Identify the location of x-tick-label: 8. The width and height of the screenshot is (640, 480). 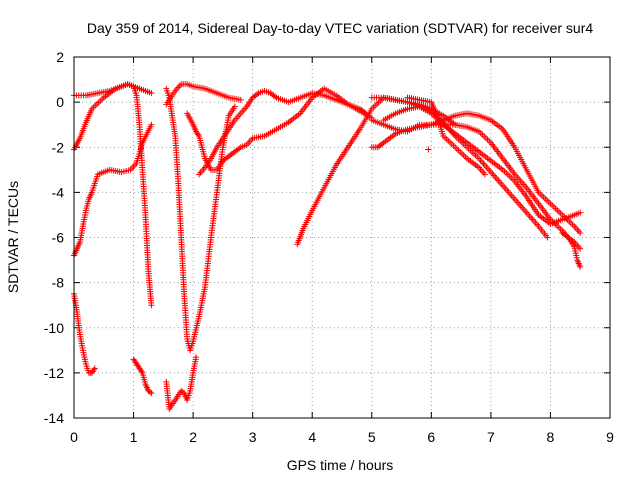
(551, 437).